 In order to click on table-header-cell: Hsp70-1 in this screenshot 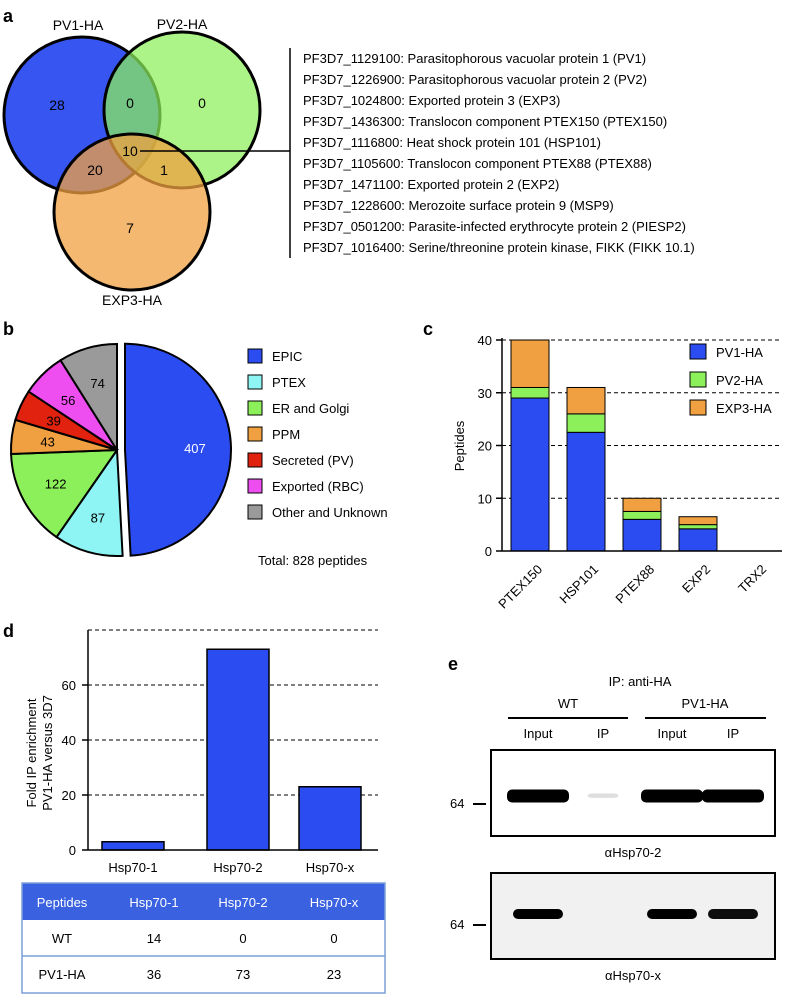, I will do `click(153, 902)`.